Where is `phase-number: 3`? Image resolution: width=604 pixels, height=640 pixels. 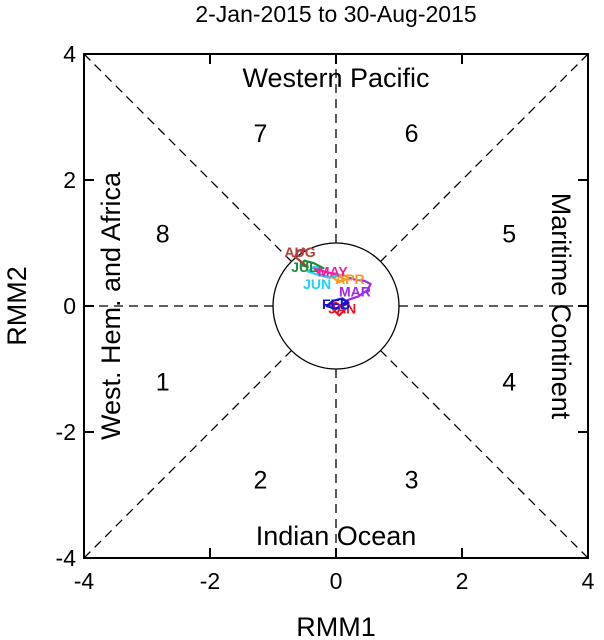 phase-number: 3 is located at coordinates (412, 480).